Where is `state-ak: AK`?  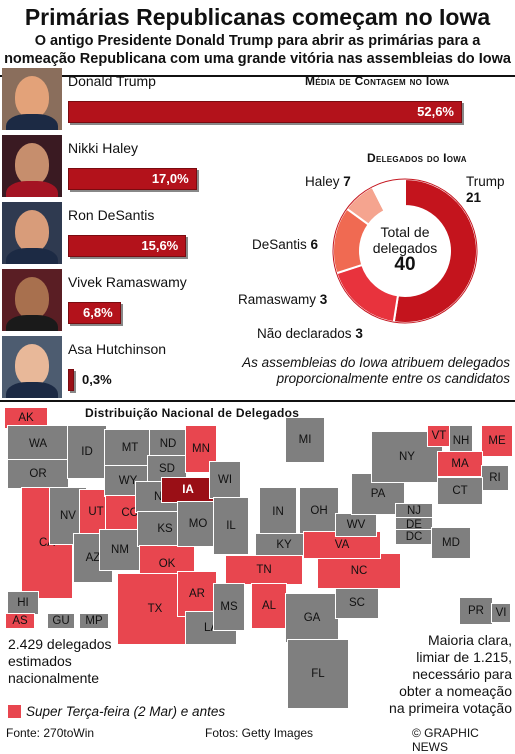 state-ak: AK is located at coordinates (26, 418).